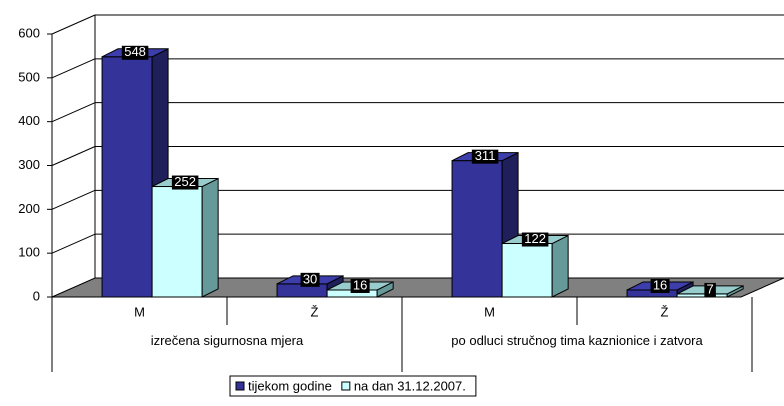 This screenshot has height=406, width=784. I want to click on group-label: izrečena sigurnosna mjera, so click(227, 340).